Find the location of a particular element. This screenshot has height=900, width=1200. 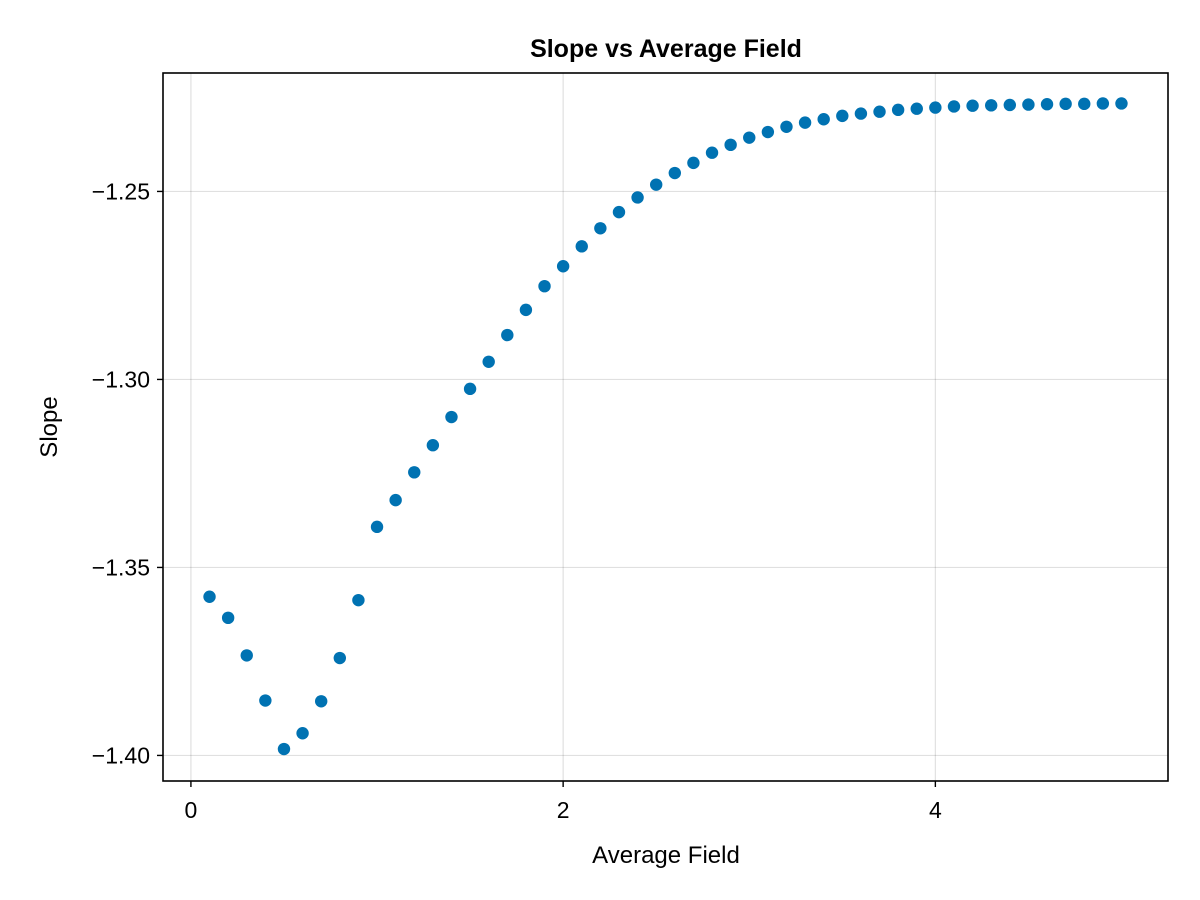

x-tick-label: 0 is located at coordinates (191, 810).